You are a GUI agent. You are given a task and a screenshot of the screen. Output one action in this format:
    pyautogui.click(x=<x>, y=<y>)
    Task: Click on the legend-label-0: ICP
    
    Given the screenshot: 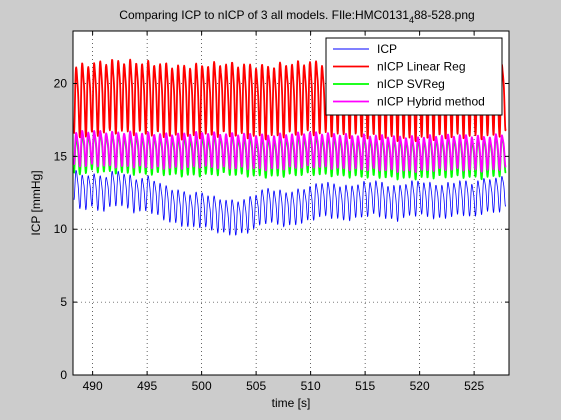 What is the action you would take?
    pyautogui.click(x=387, y=49)
    